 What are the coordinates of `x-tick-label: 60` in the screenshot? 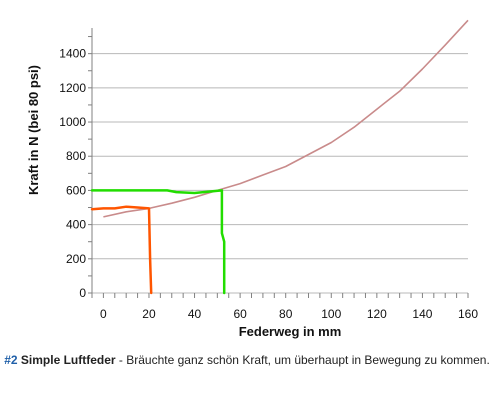 It's located at (240, 314).